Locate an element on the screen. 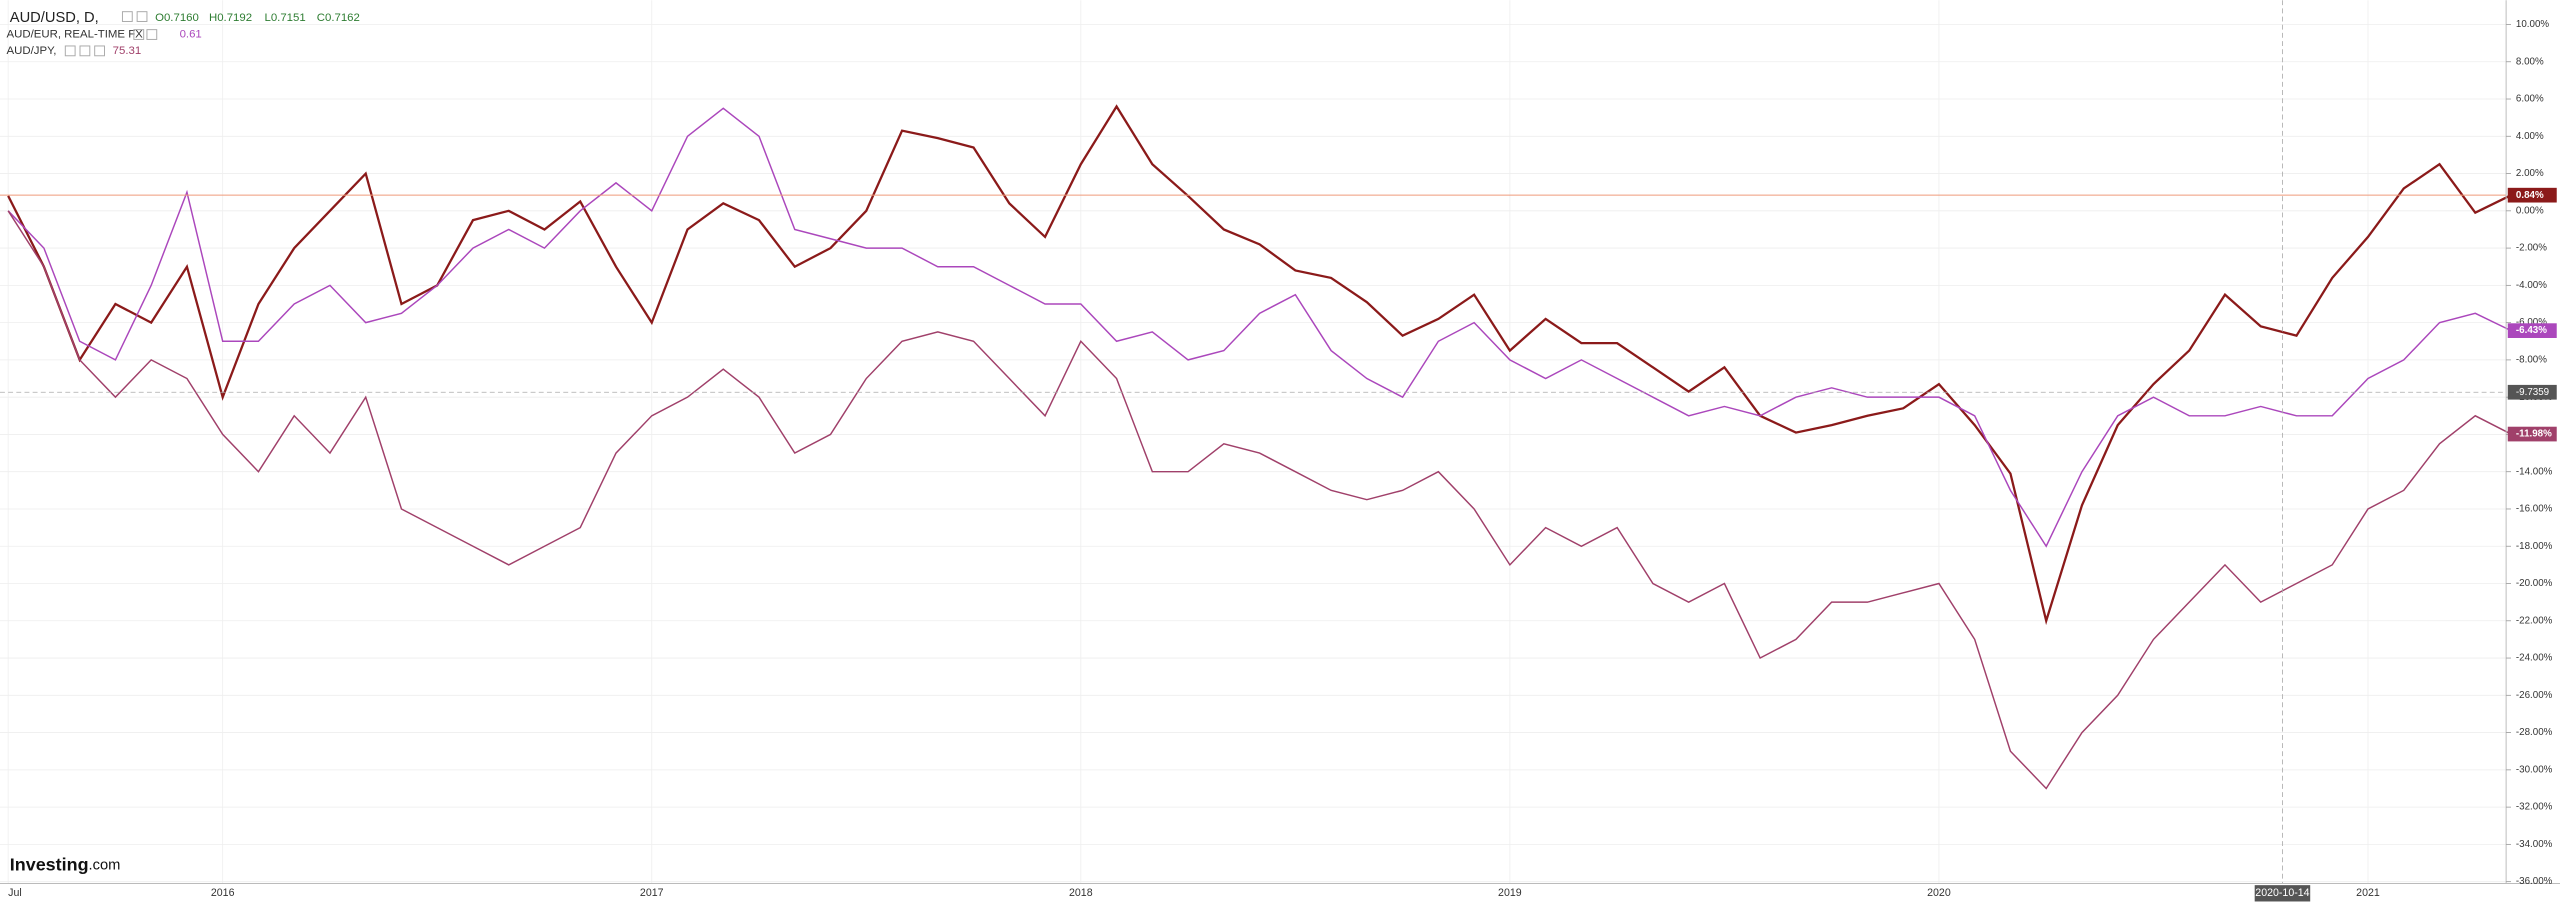 The image size is (2560, 905). logo: Investing.com is located at coordinates (65, 864).